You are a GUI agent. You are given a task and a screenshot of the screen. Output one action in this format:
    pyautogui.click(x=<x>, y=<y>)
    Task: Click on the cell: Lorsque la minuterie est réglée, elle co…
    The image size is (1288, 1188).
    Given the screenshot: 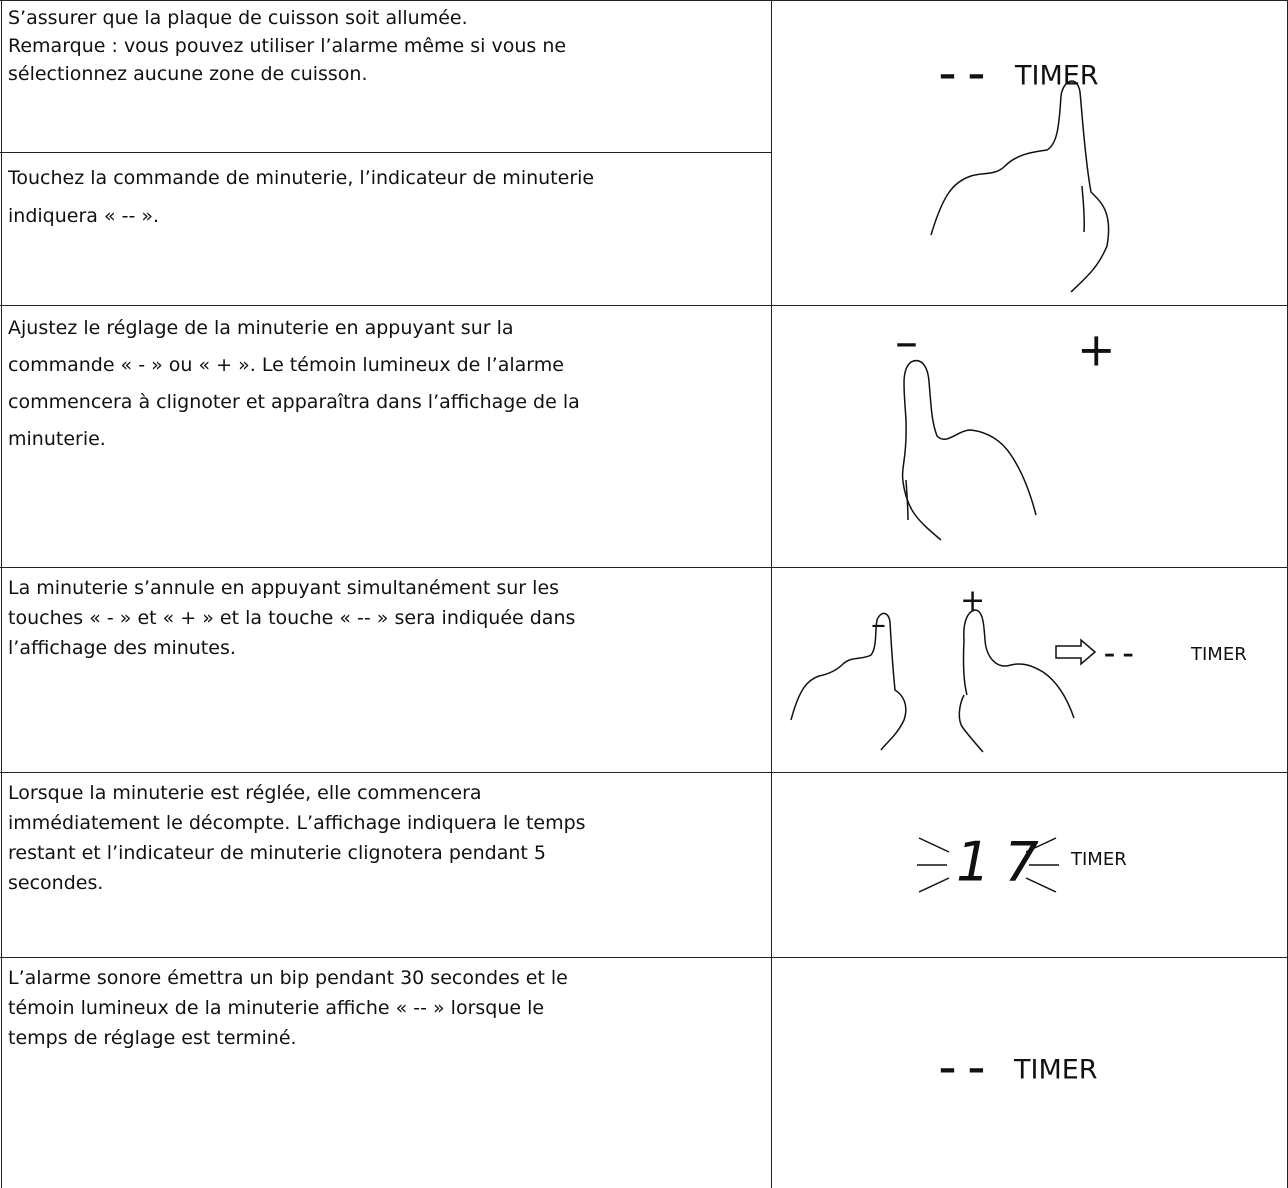 What is the action you would take?
    pyautogui.click(x=388, y=838)
    